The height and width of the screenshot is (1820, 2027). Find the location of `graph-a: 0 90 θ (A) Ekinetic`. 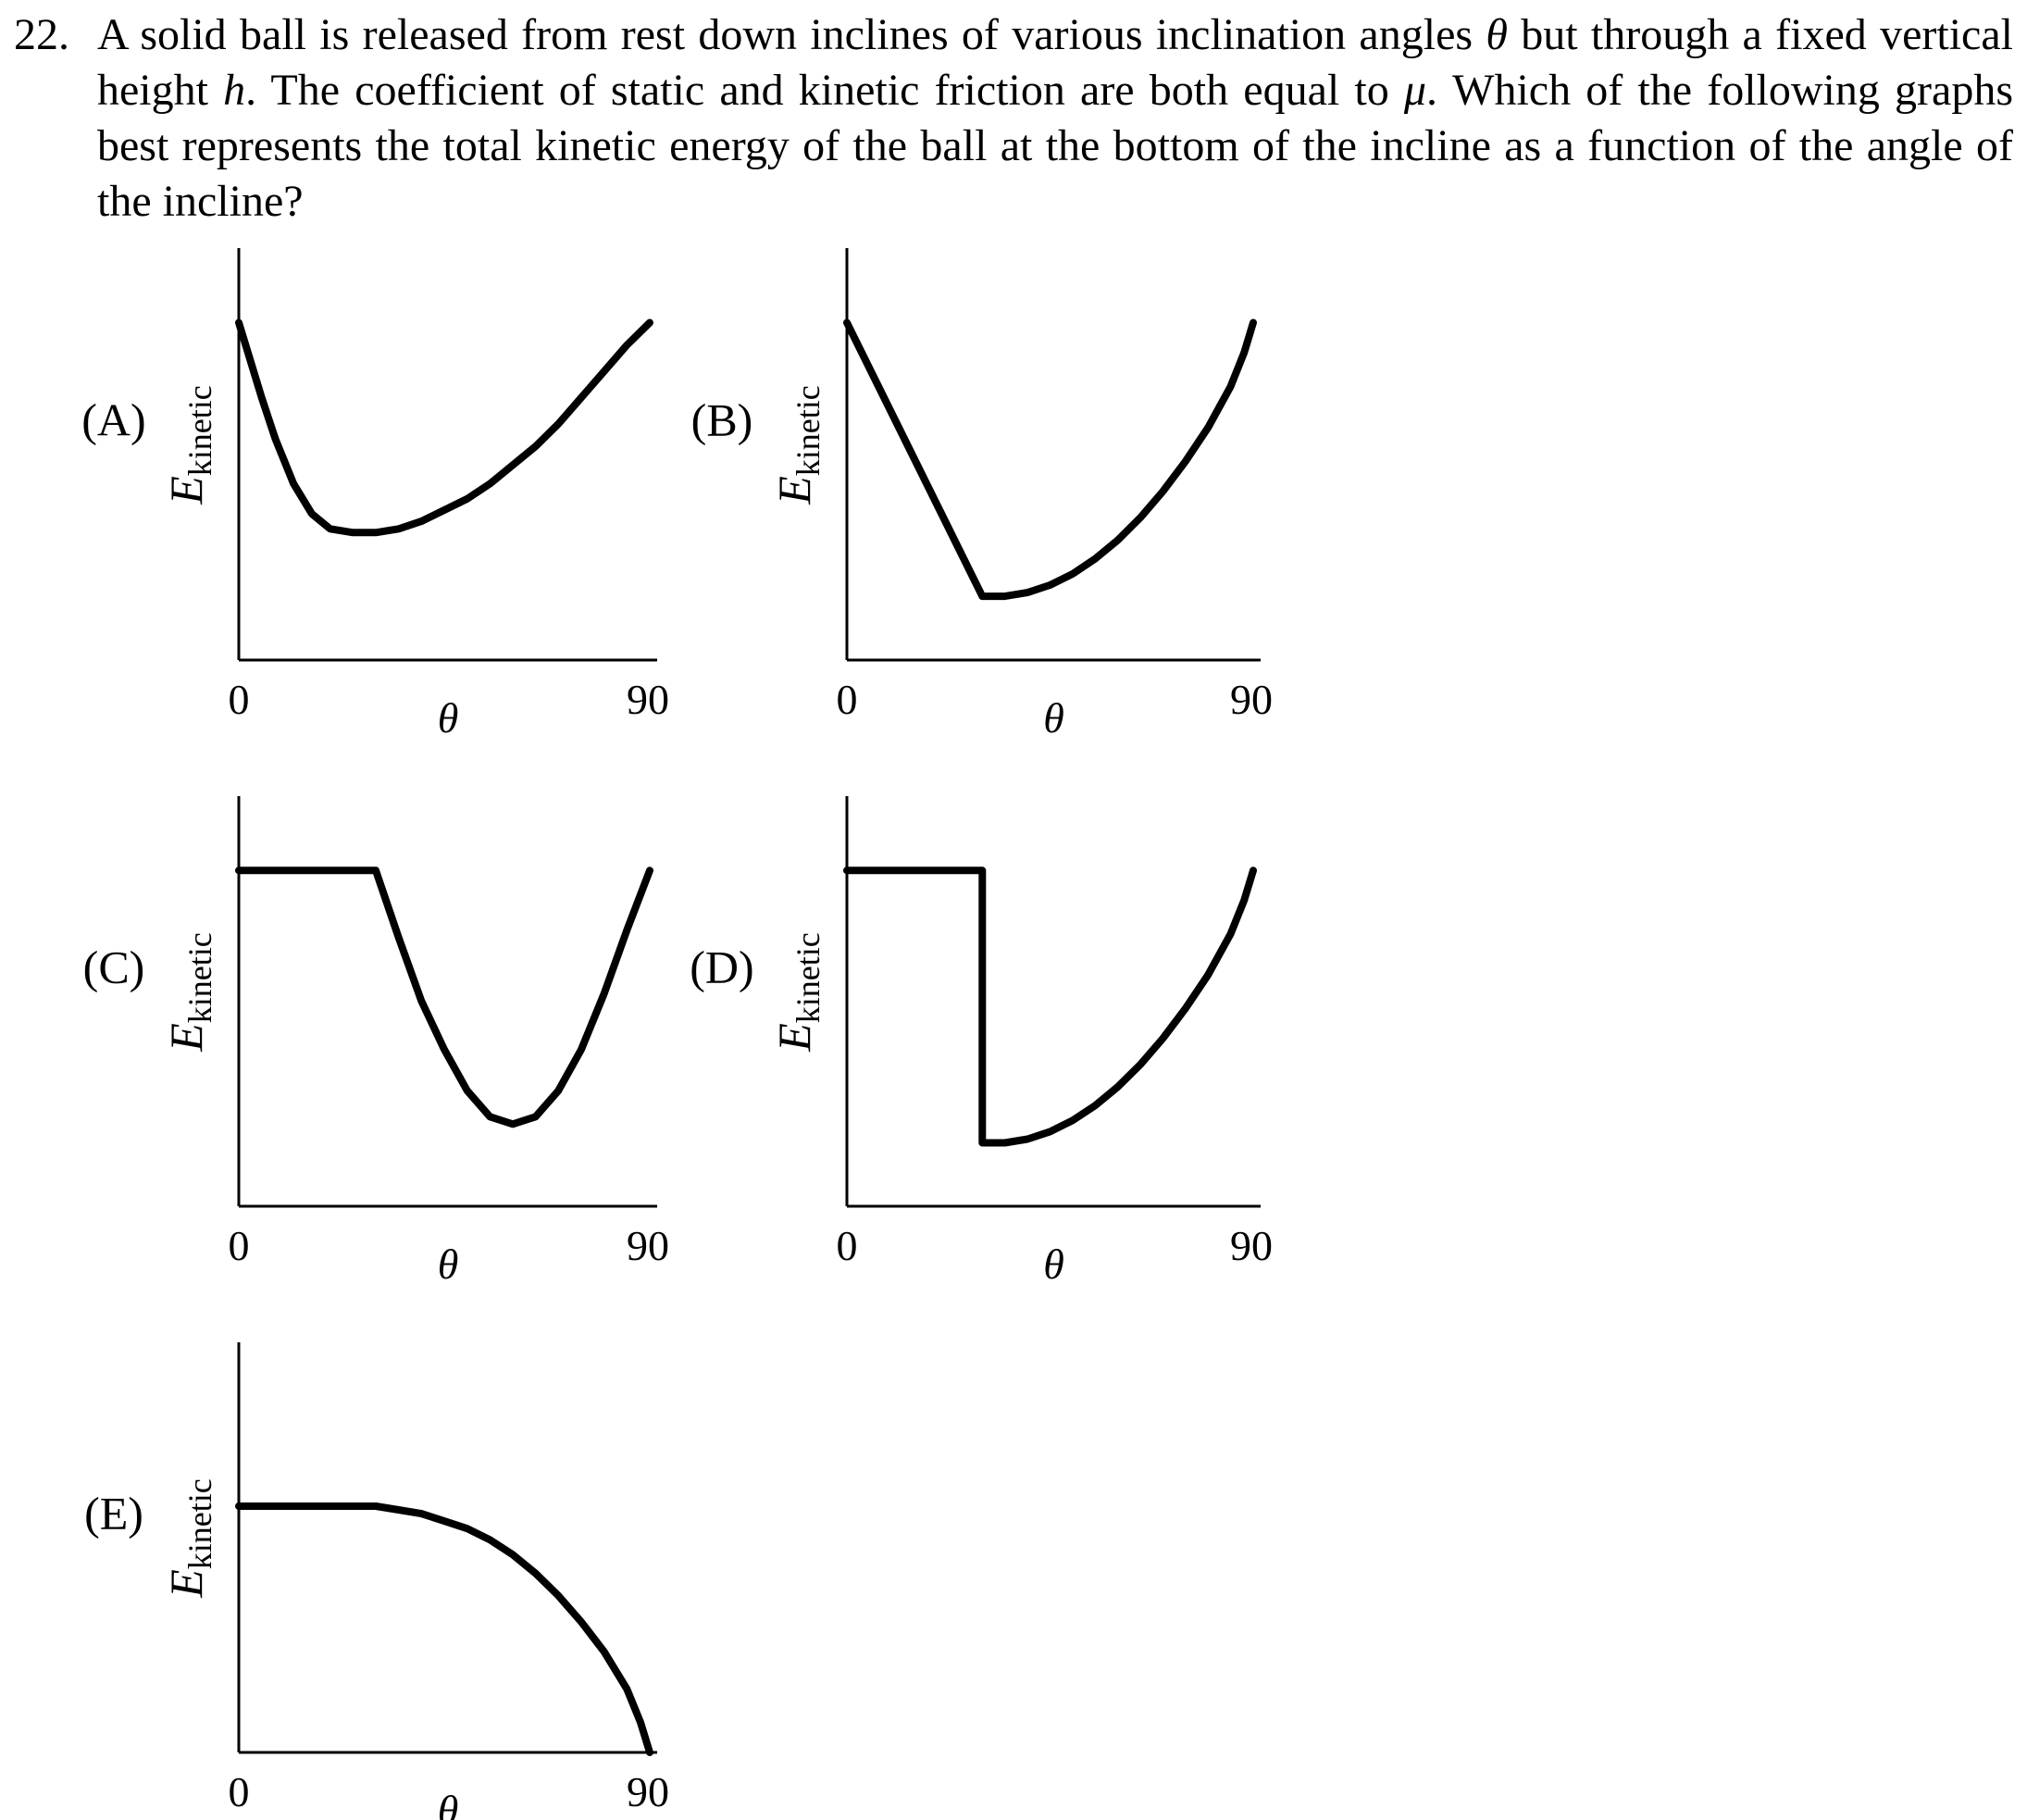

graph-a: 0 90 θ (A) Ekinetic is located at coordinates (375, 495).